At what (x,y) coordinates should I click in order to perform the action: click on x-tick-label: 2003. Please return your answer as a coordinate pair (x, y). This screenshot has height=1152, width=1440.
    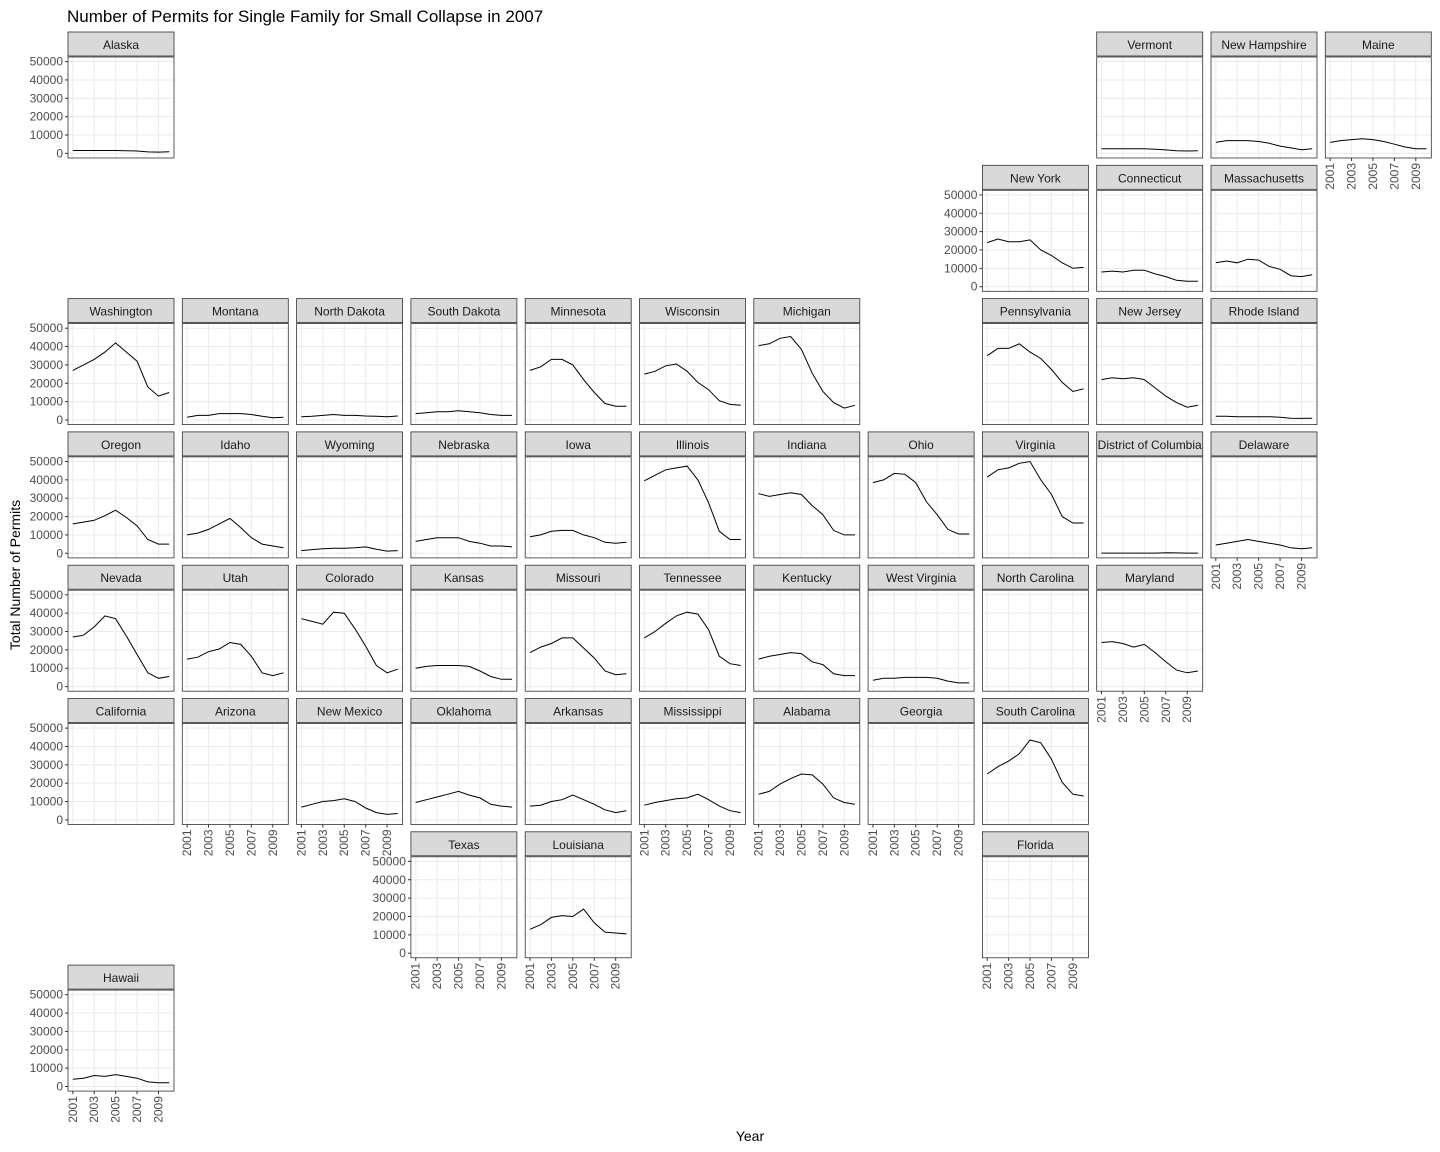
    Looking at the image, I should click on (551, 975).